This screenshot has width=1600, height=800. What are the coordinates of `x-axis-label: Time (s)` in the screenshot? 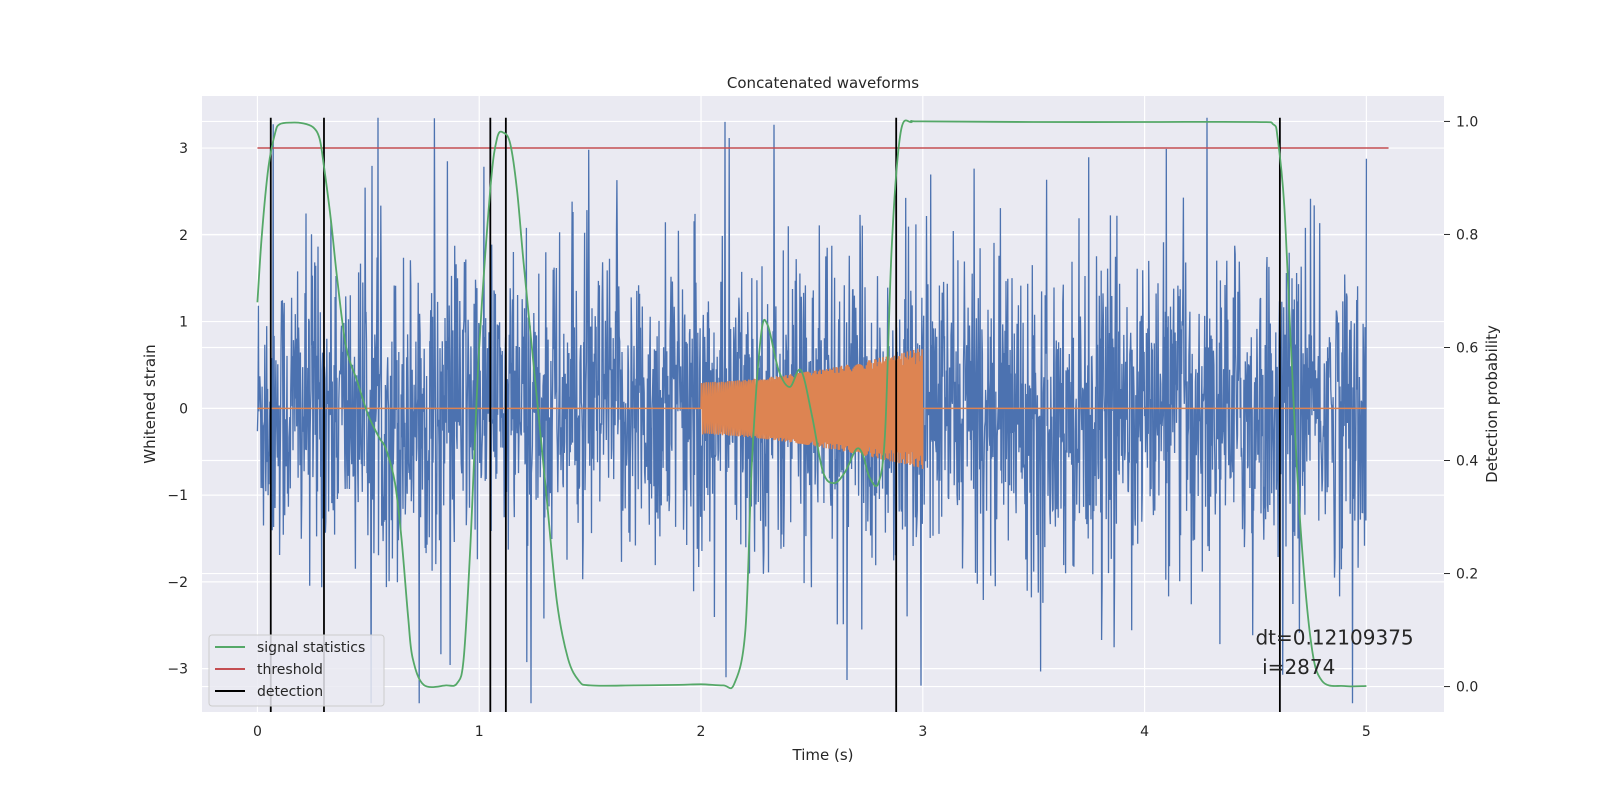 It's located at (823, 755).